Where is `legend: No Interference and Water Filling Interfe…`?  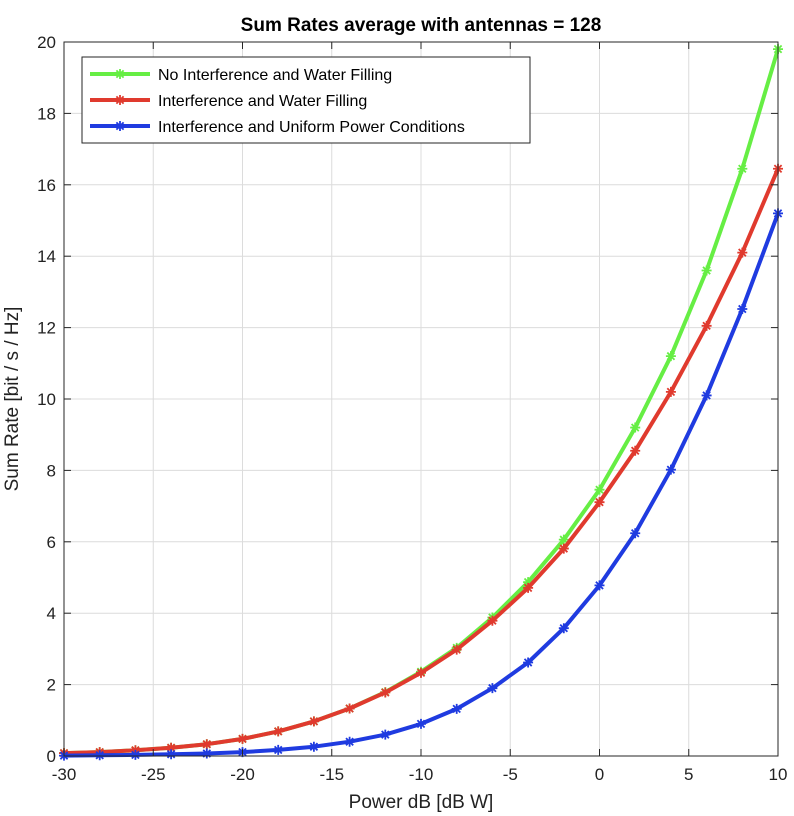 legend: No Interference and Water Filling Interfe… is located at coordinates (306, 100).